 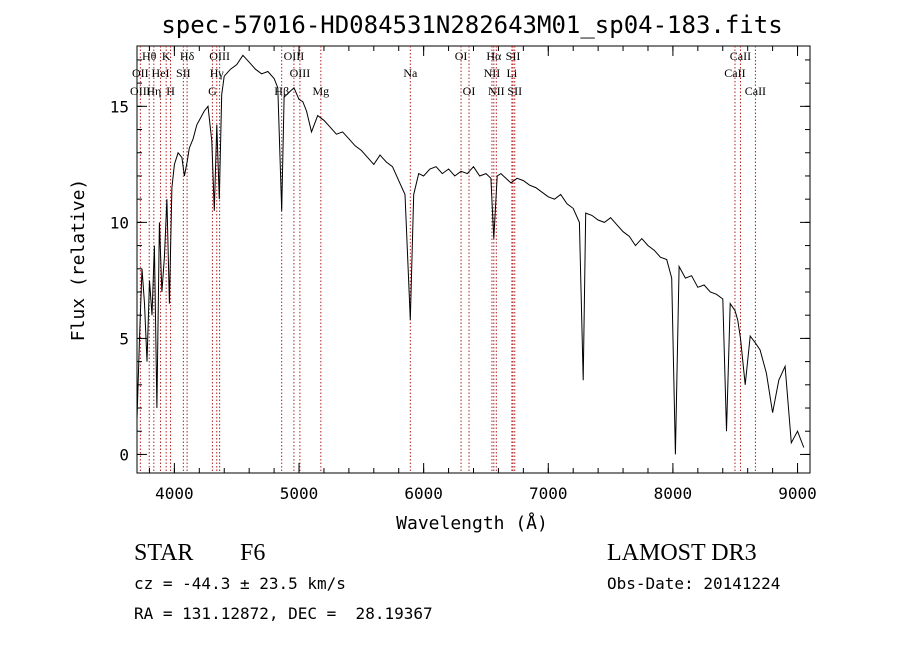 I want to click on obs-date-readout: Obs-Date: 20141224, so click(x=694, y=583).